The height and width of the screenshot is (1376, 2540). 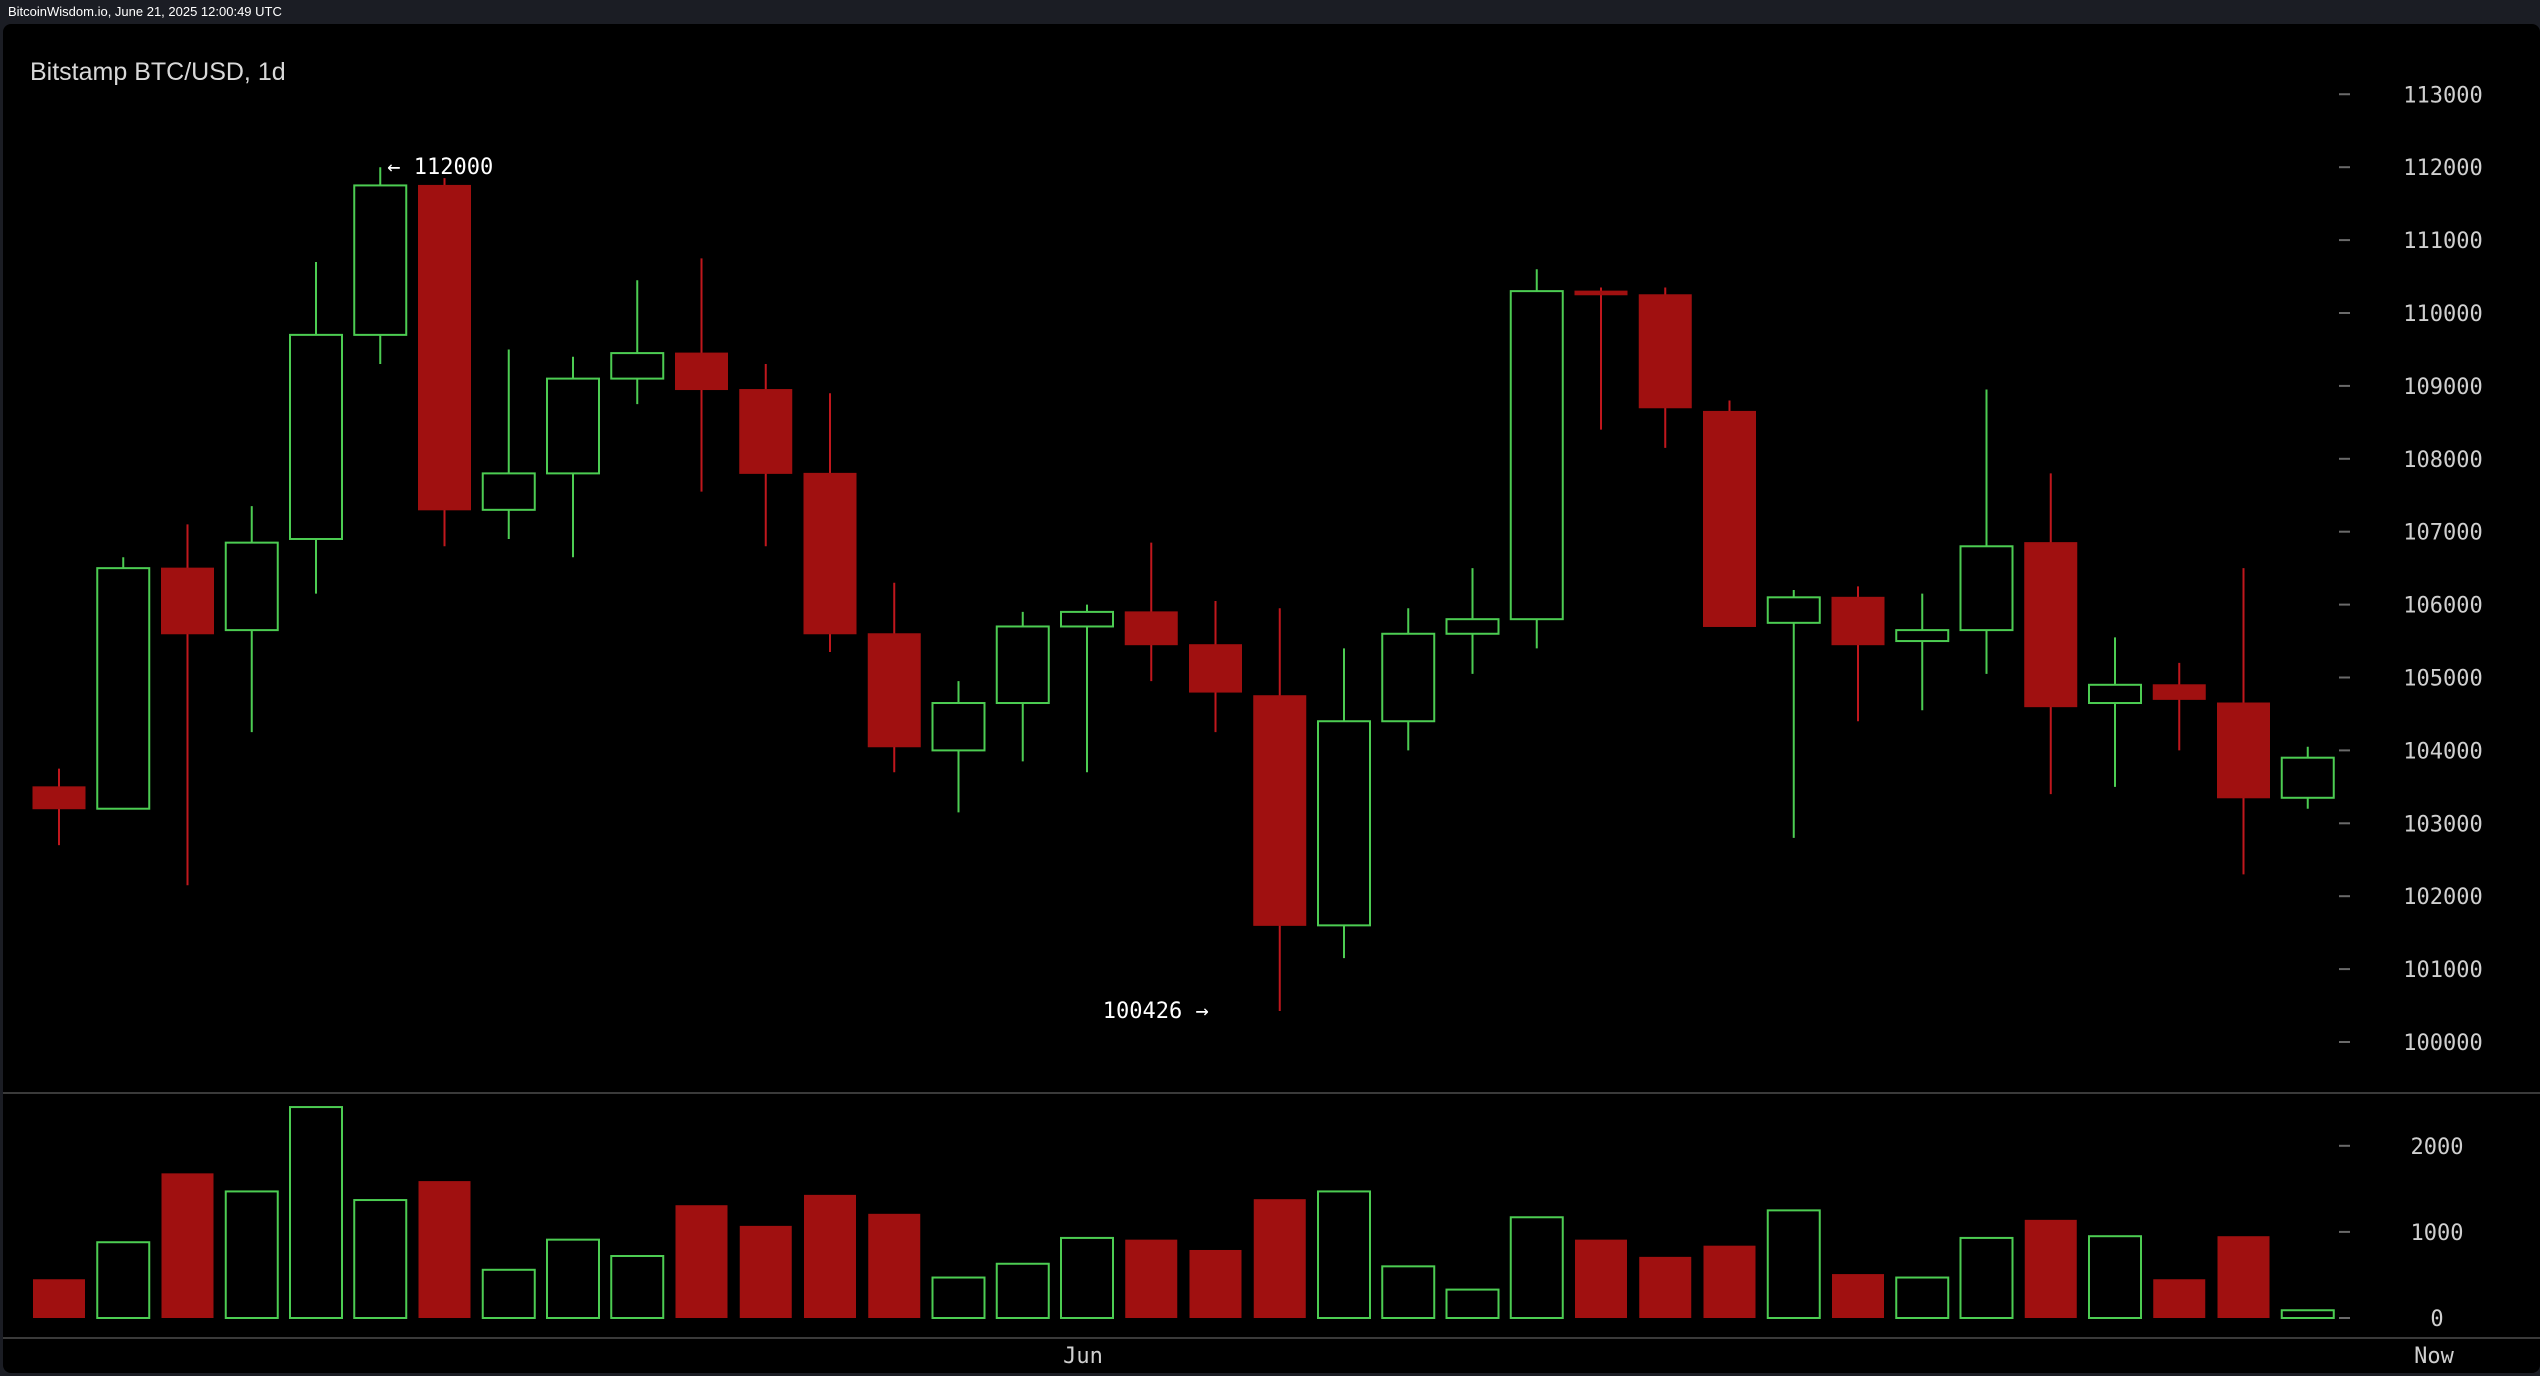 I want to click on price-annotation: ← 112000, so click(x=440, y=167).